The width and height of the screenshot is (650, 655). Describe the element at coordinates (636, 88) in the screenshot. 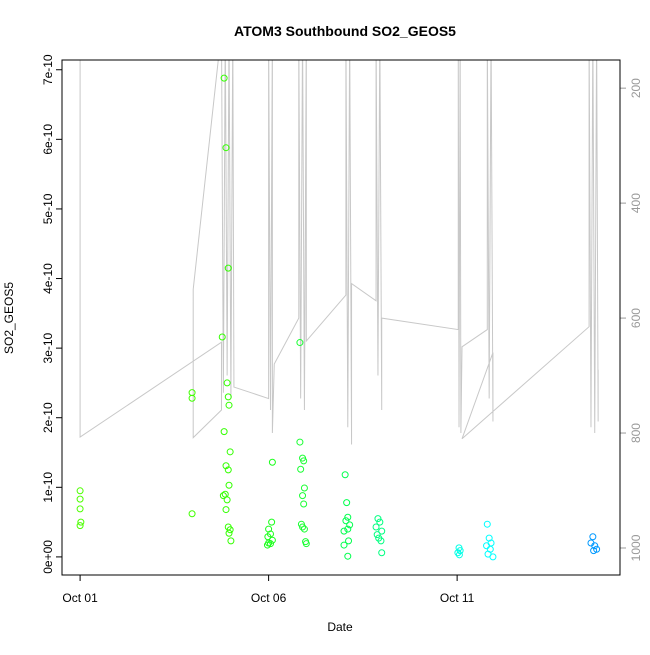

I see `right-tick-label: 200` at that location.